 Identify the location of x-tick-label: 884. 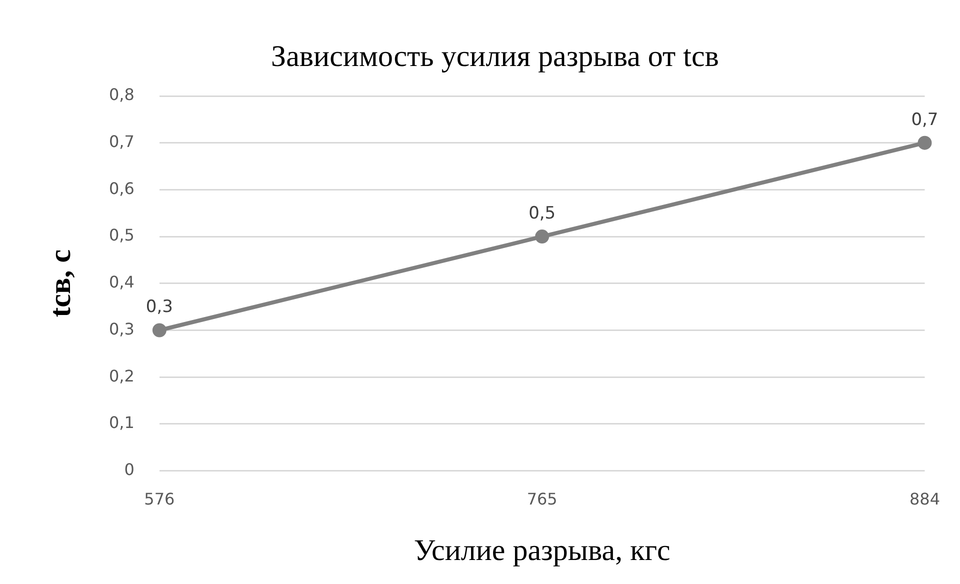
(924, 499).